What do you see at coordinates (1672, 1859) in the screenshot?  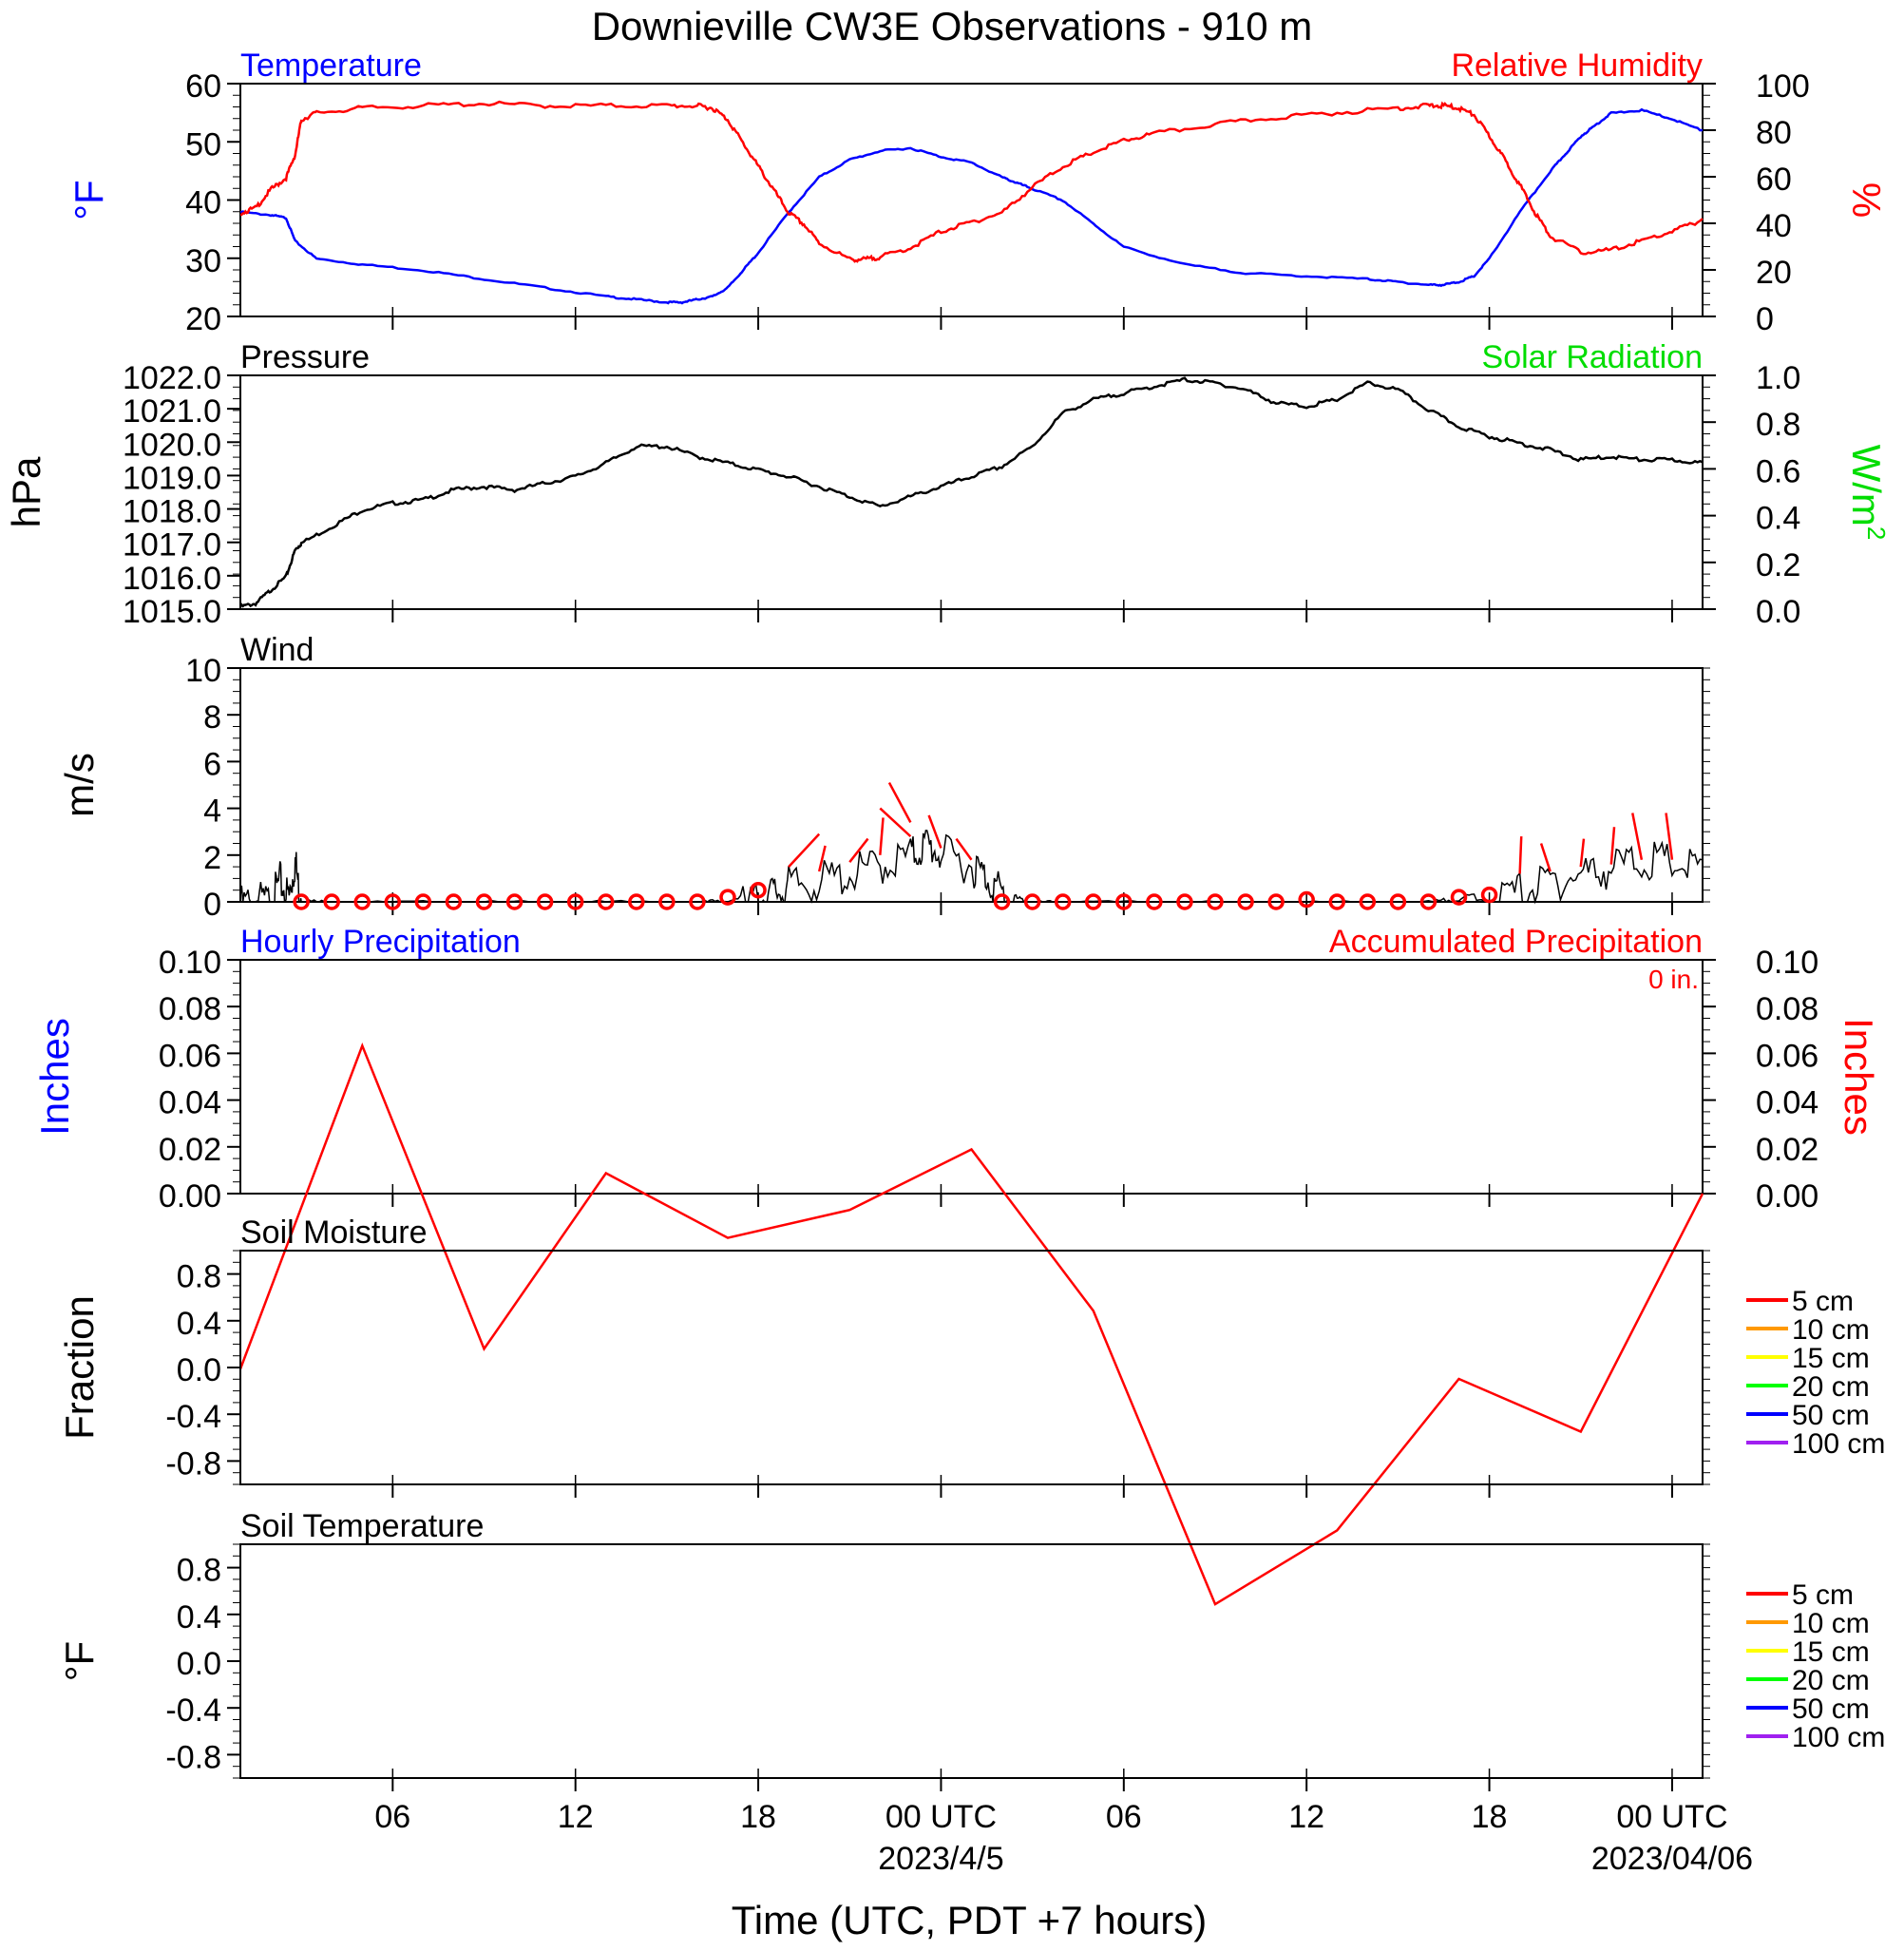 I see `x-tick-date: 2023/04/06` at bounding box center [1672, 1859].